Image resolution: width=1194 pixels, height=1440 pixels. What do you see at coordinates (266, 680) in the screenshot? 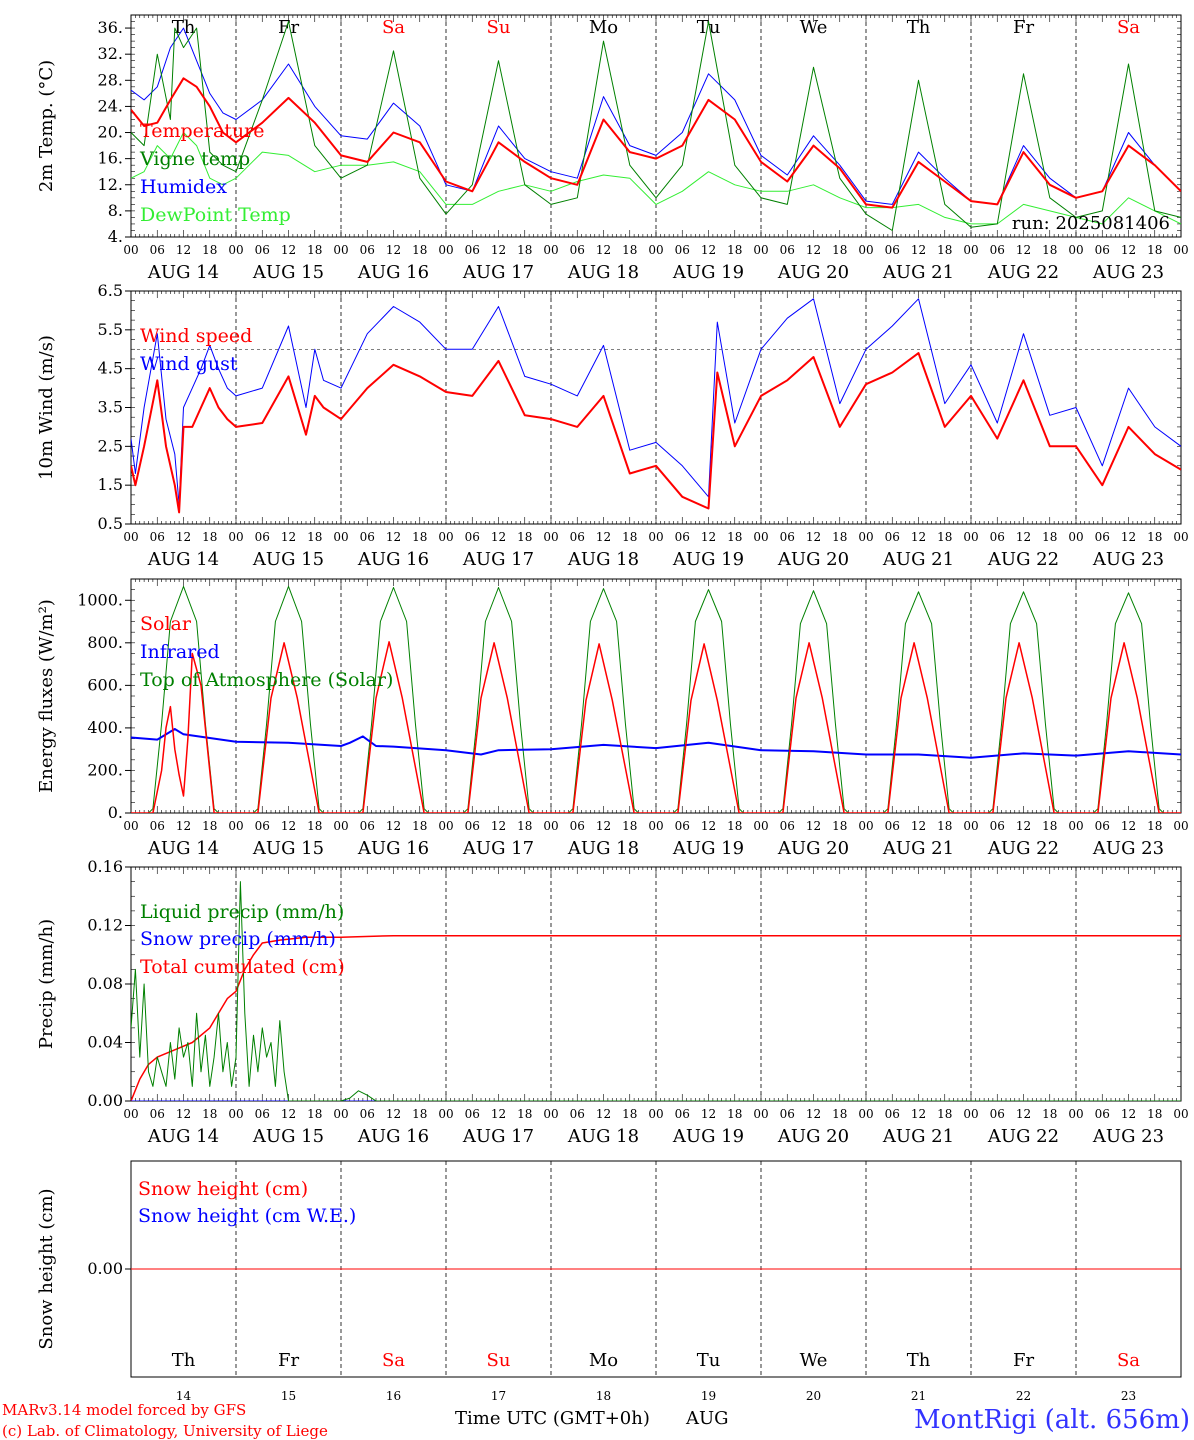
I see `legend-top-of-atmosphere-solar-: Top of Atmosphere (Solar)` at bounding box center [266, 680].